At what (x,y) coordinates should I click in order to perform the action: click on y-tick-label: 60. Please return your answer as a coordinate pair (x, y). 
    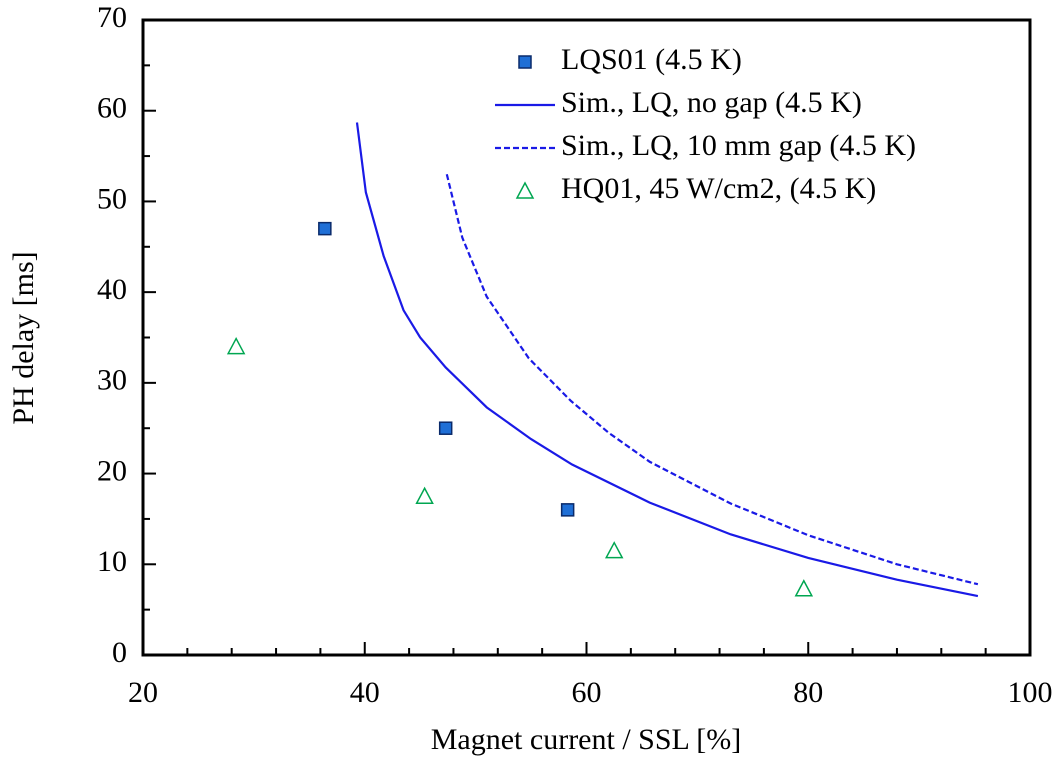
    Looking at the image, I should click on (112, 108).